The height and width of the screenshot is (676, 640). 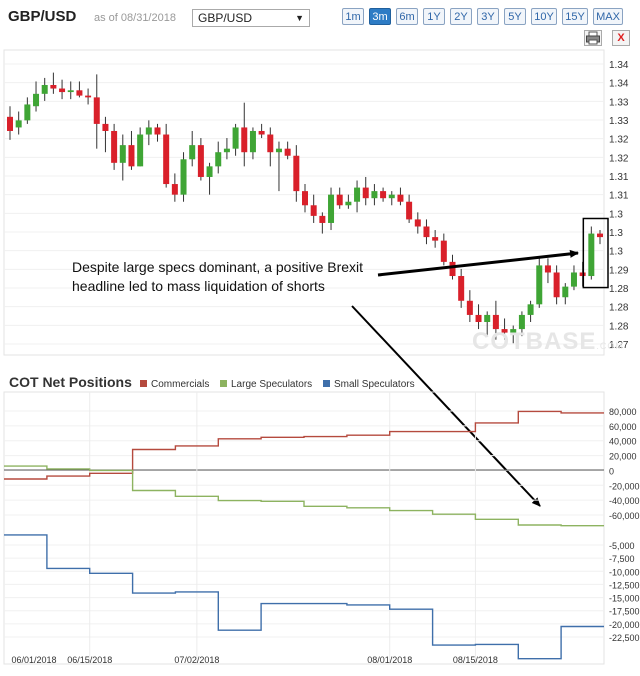 What do you see at coordinates (389, 660) in the screenshot?
I see `date-tick-label: 08/01/2018` at bounding box center [389, 660].